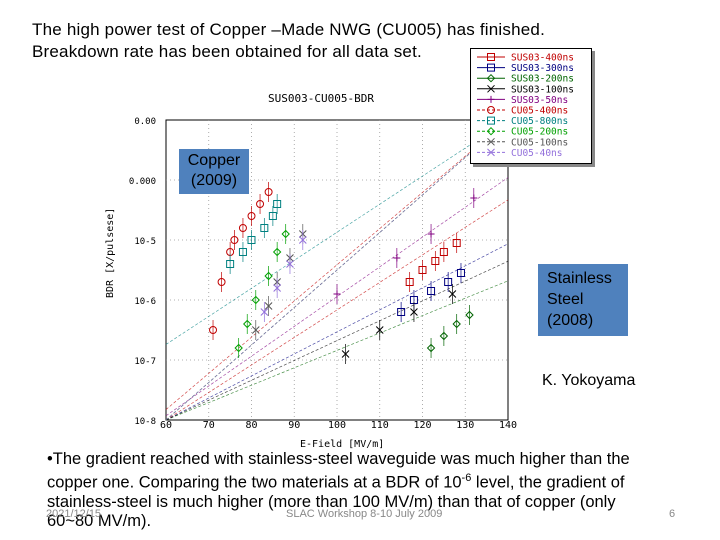 This screenshot has width=720, height=540. I want to click on legend-entry: SUS03-100ns, so click(525, 89).